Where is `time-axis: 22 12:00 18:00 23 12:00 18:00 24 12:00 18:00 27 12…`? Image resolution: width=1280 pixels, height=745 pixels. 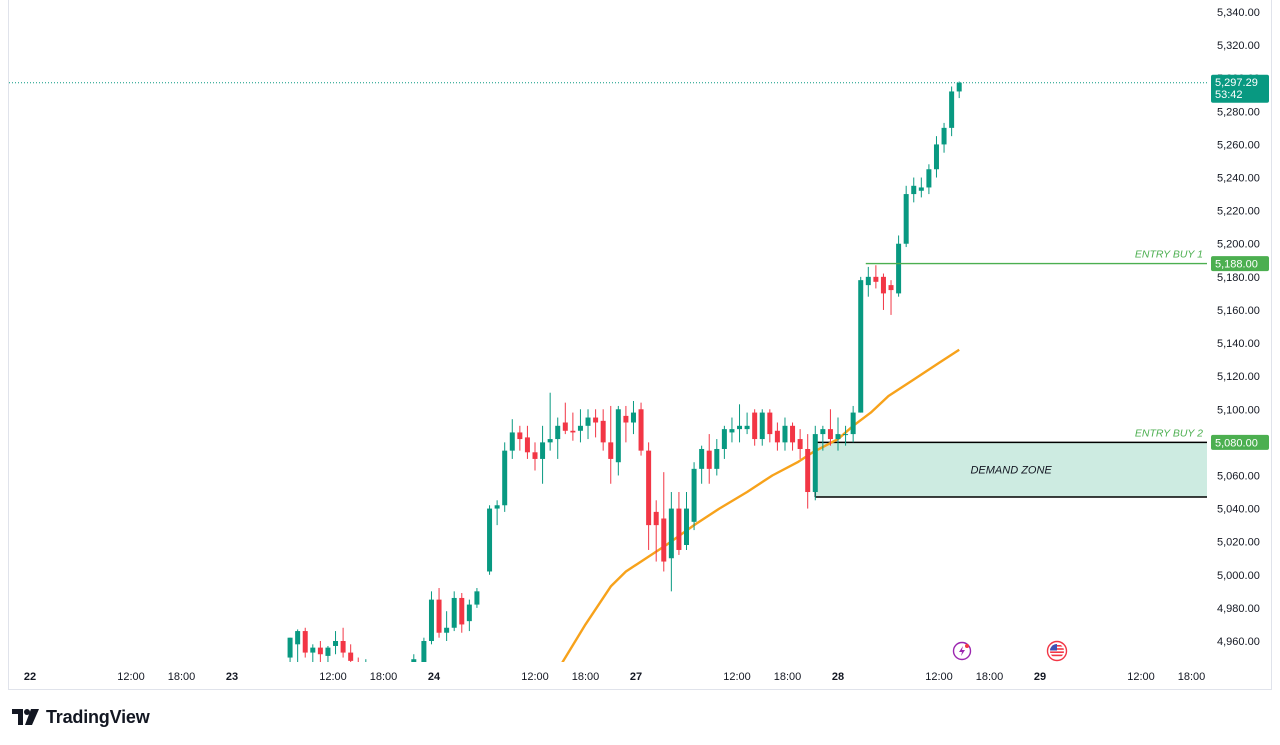 time-axis: 22 12:00 18:00 23 12:00 18:00 24 12:00 18:00 27 12… is located at coordinates (614, 677).